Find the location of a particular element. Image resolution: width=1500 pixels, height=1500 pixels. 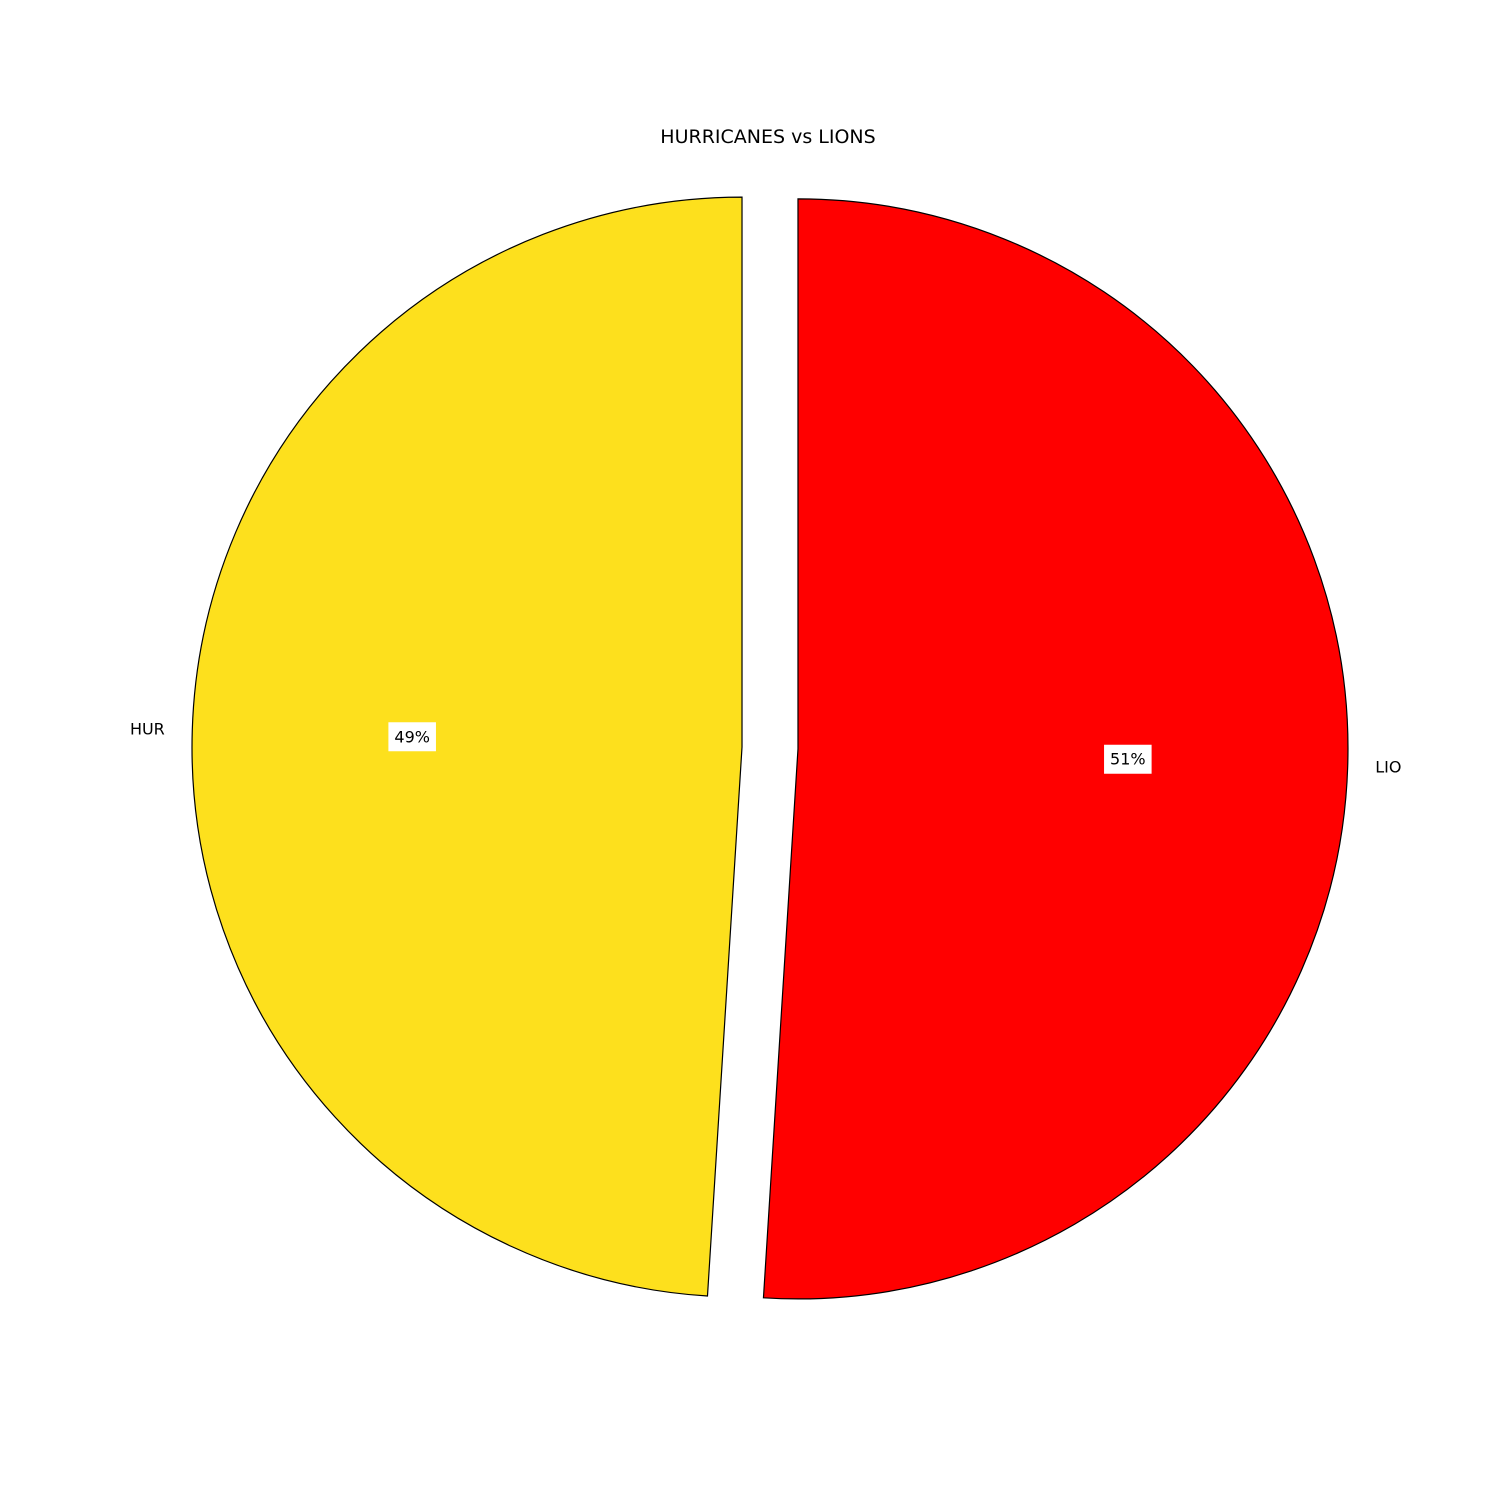

pct-label-hur: 49% is located at coordinates (412, 736).